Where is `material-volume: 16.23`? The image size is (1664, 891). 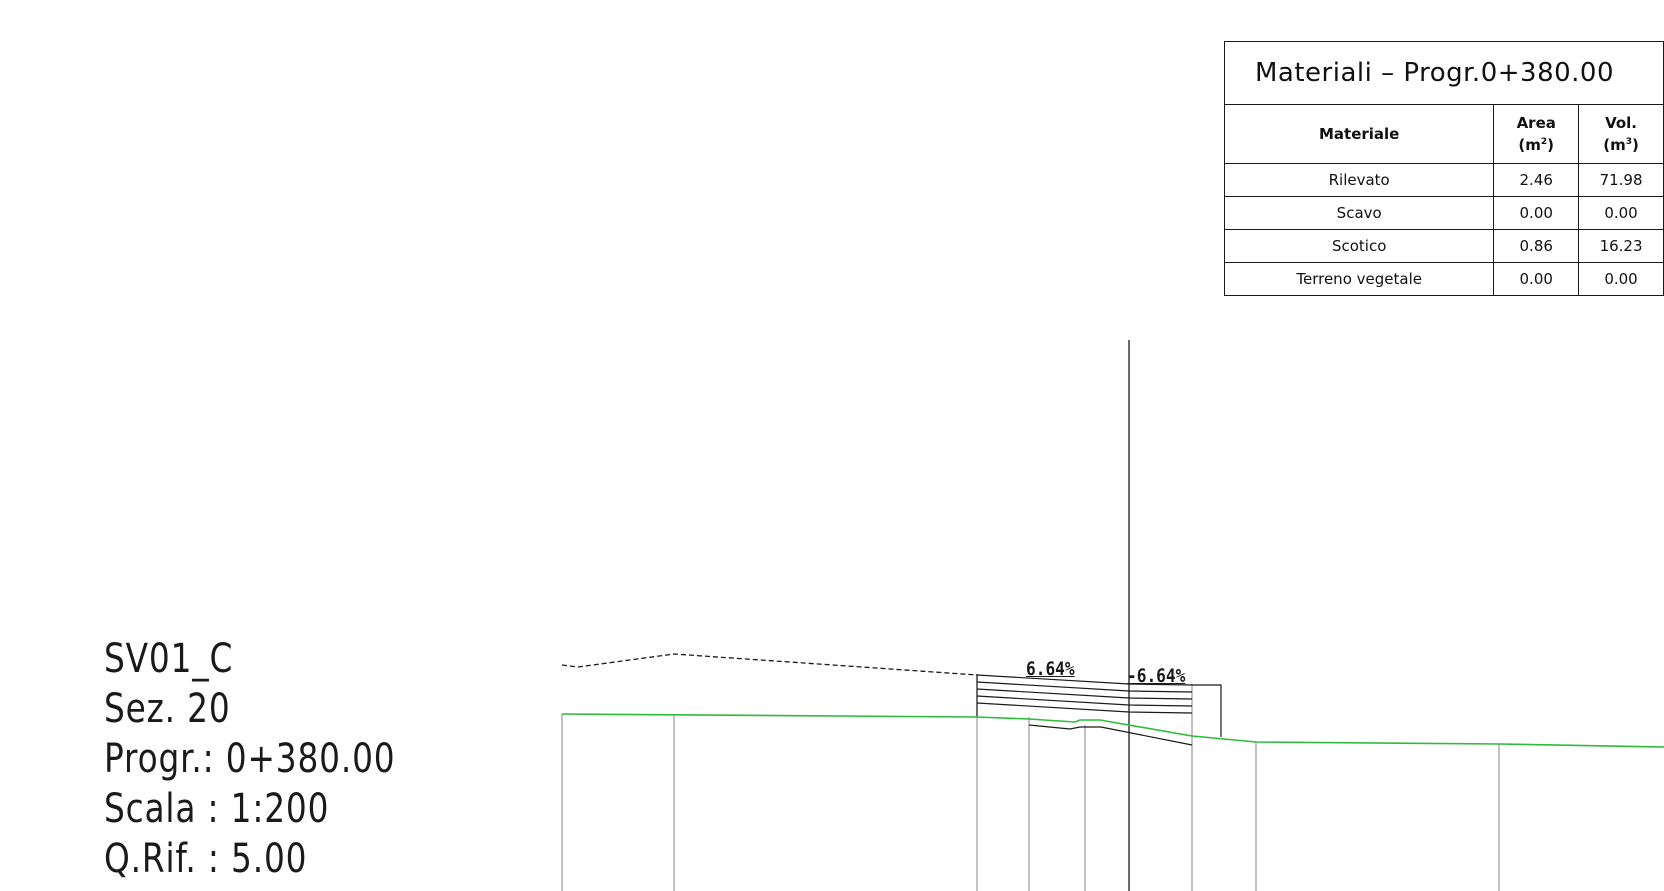
material-volume: 16.23 is located at coordinates (1621, 246).